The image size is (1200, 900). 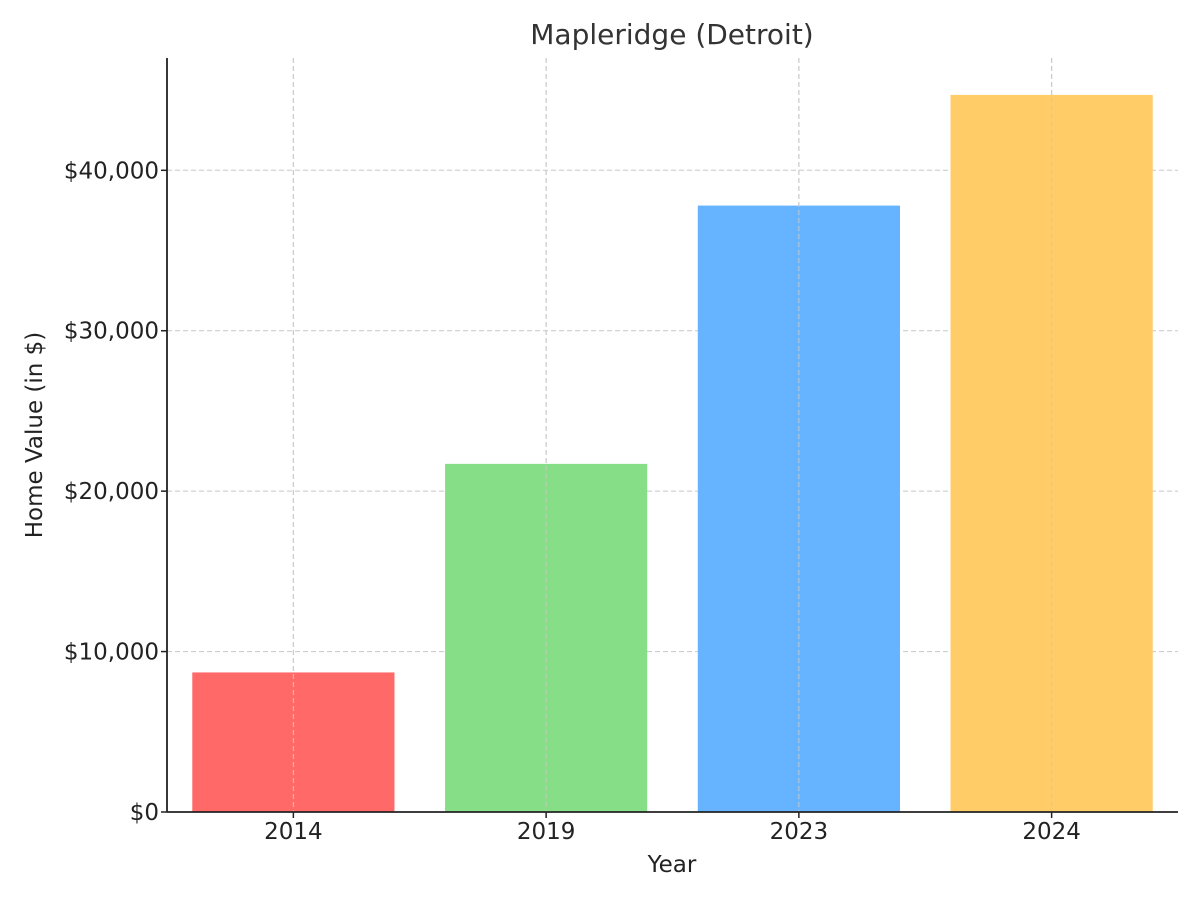 What do you see at coordinates (799, 832) in the screenshot?
I see `x-tick-label: 2023` at bounding box center [799, 832].